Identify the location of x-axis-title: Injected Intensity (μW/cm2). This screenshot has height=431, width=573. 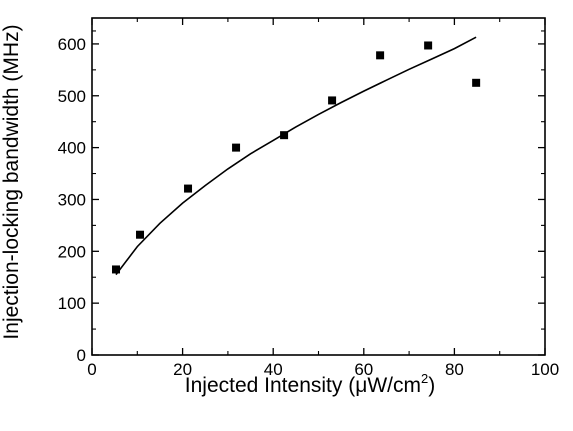
(310, 384).